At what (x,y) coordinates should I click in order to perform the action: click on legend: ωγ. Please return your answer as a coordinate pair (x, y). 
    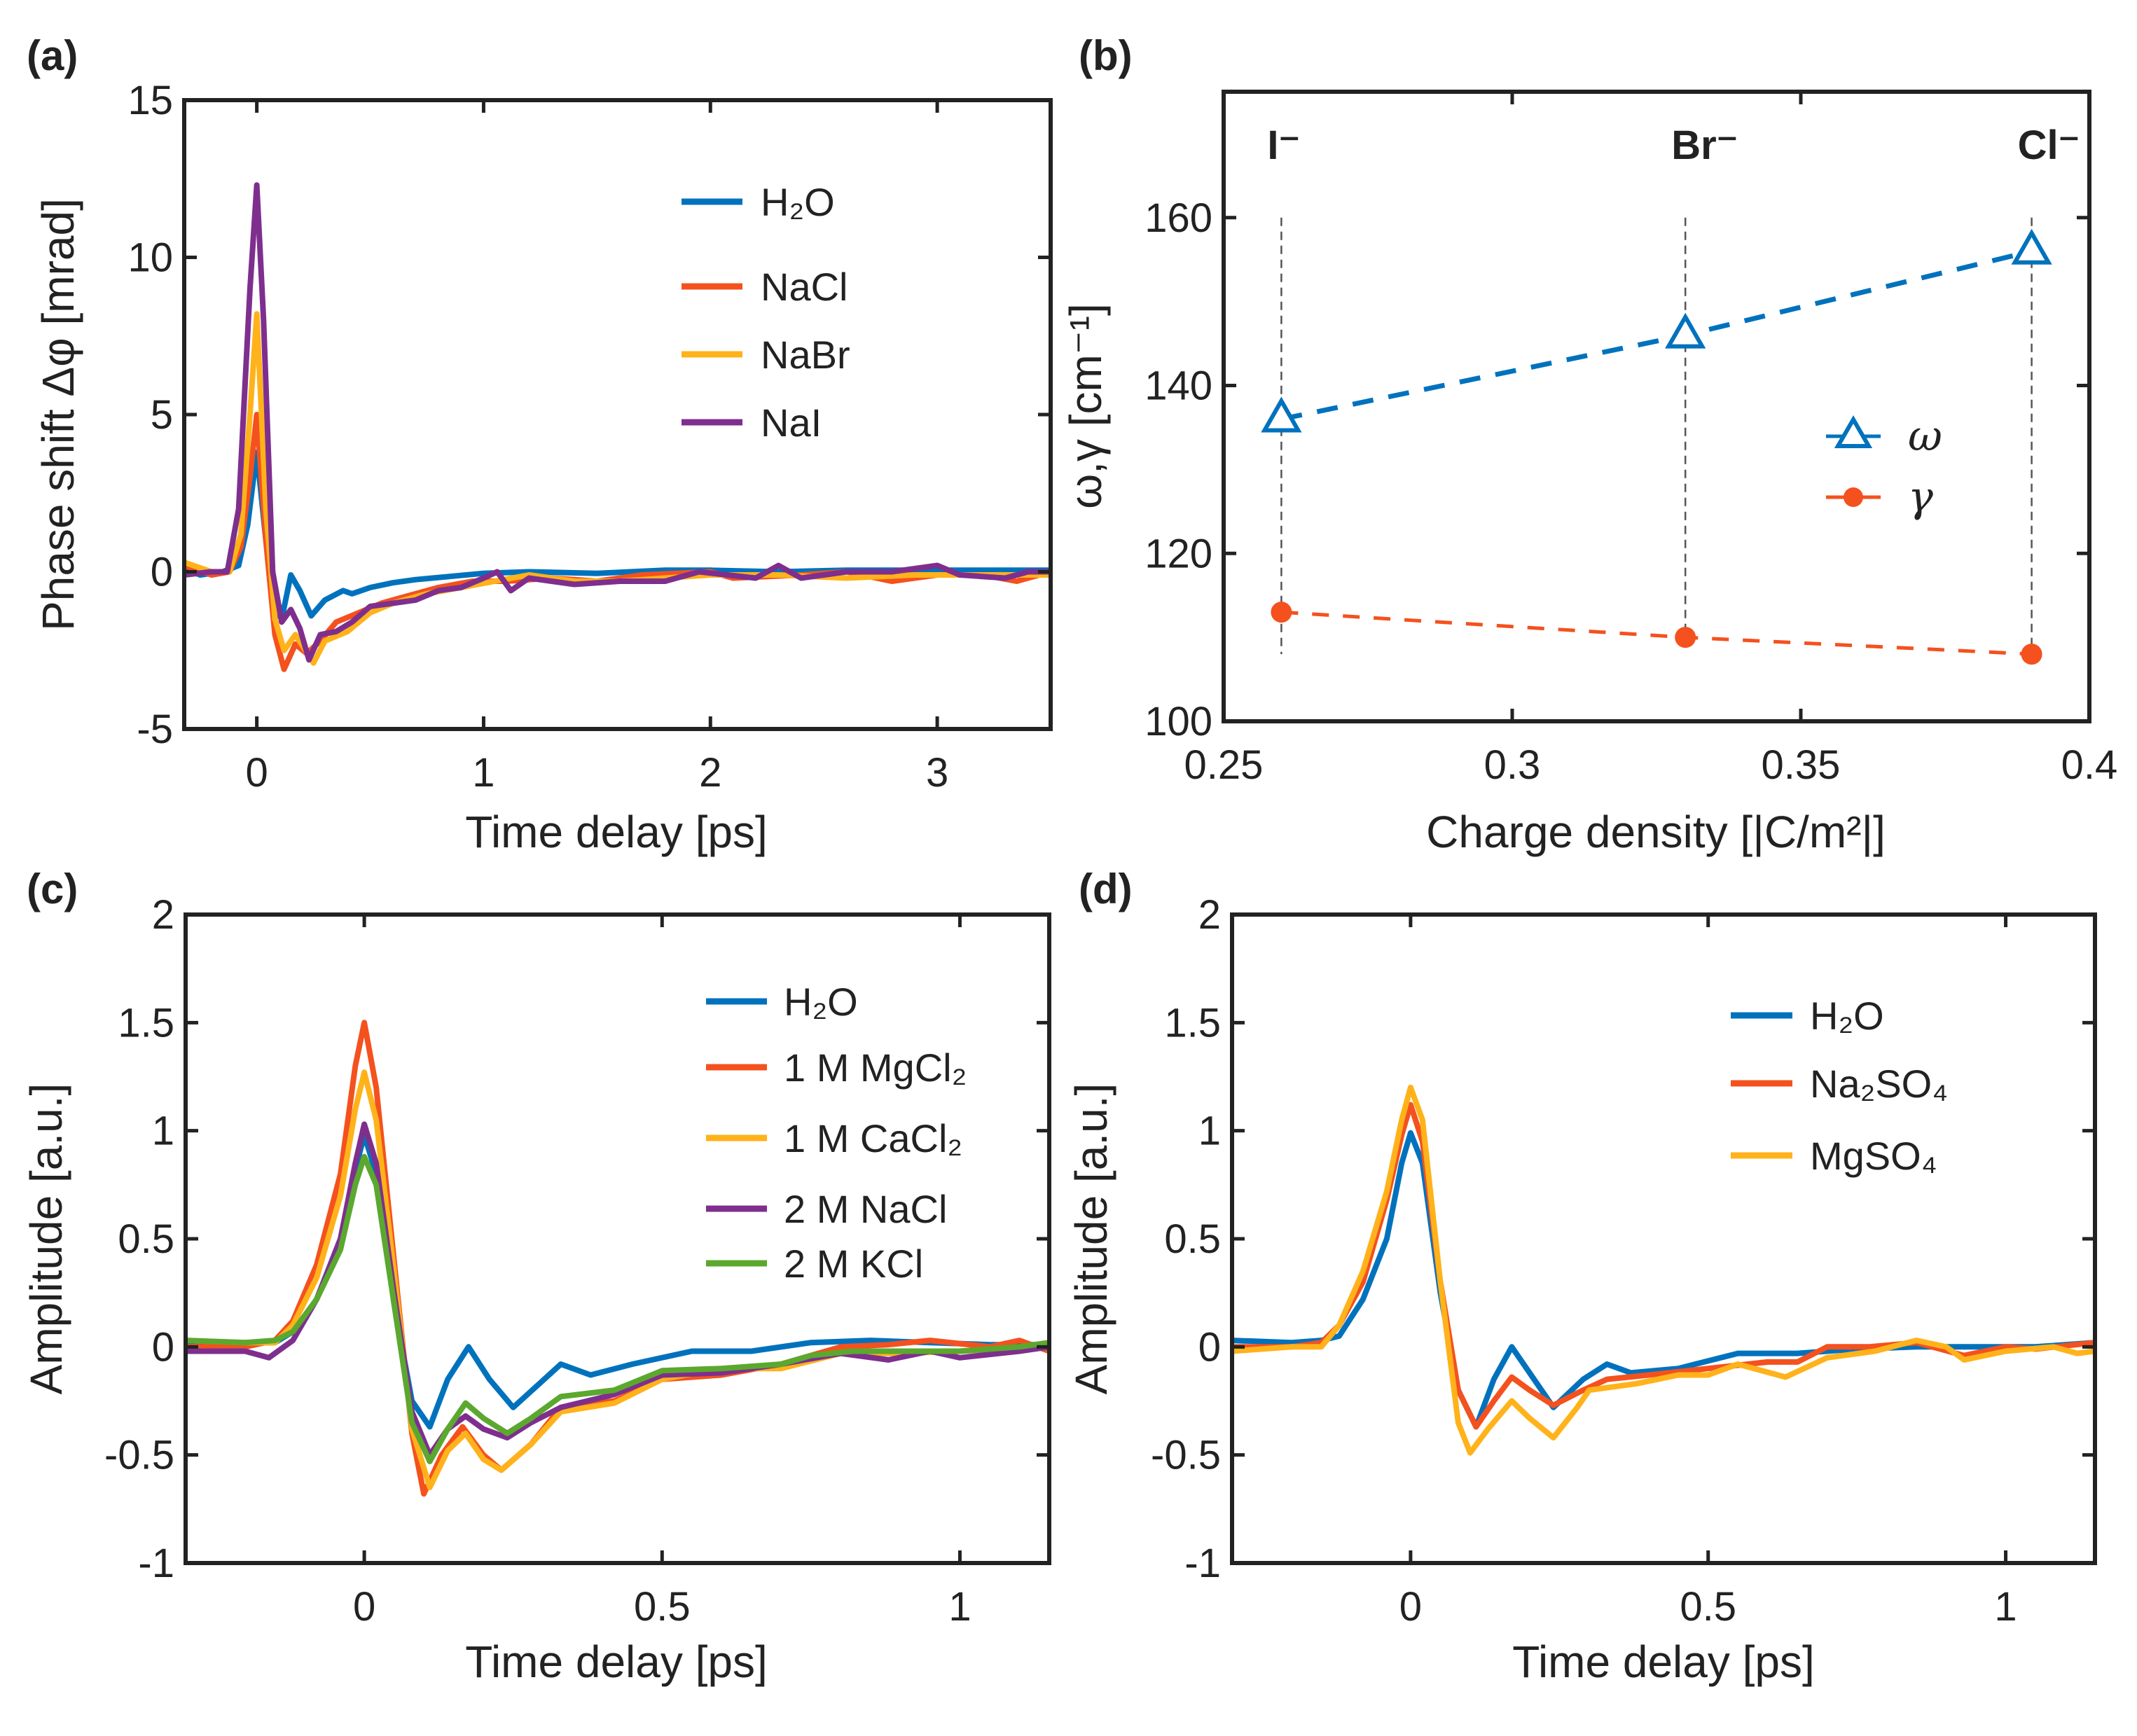
    Looking at the image, I should click on (1884, 467).